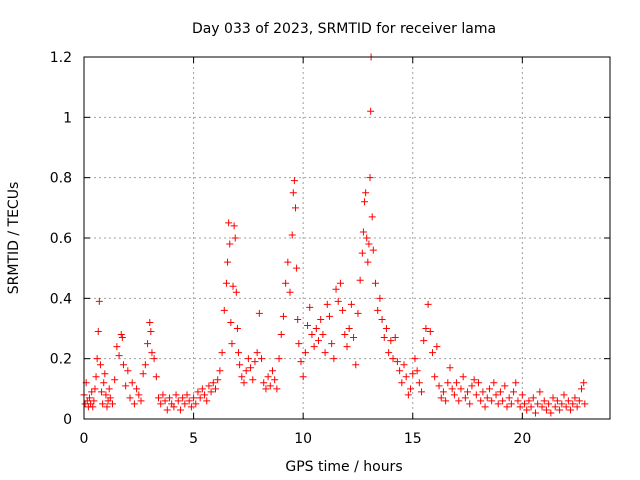  Describe the element at coordinates (61, 299) in the screenshot. I see `y-tick-label: 0.4` at that location.